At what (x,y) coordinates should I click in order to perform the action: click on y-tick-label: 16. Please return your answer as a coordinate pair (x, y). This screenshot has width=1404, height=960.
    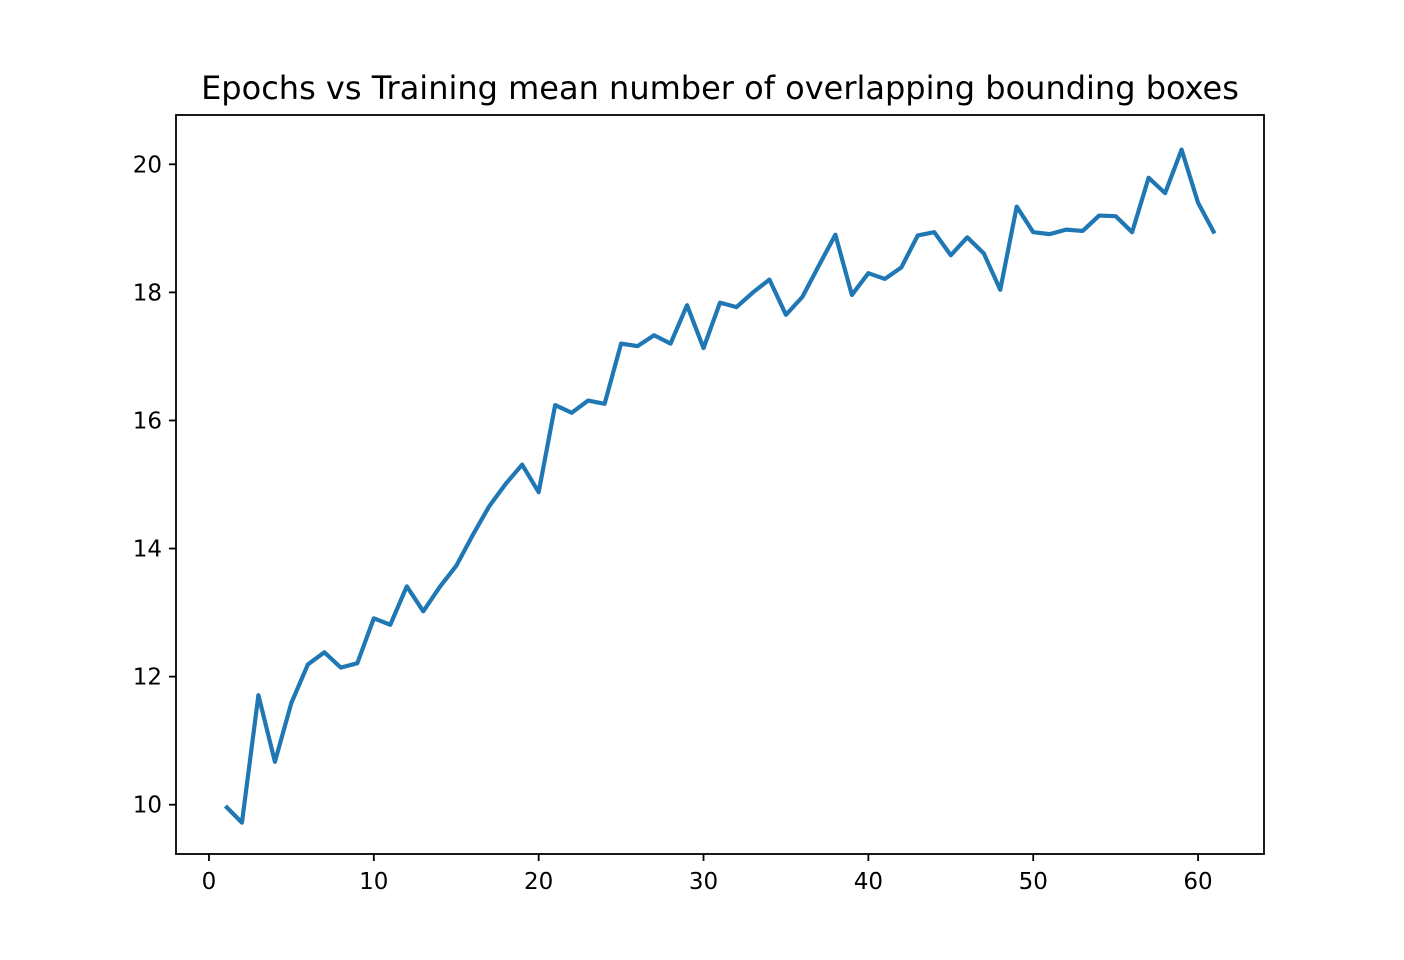
    Looking at the image, I should click on (147, 421).